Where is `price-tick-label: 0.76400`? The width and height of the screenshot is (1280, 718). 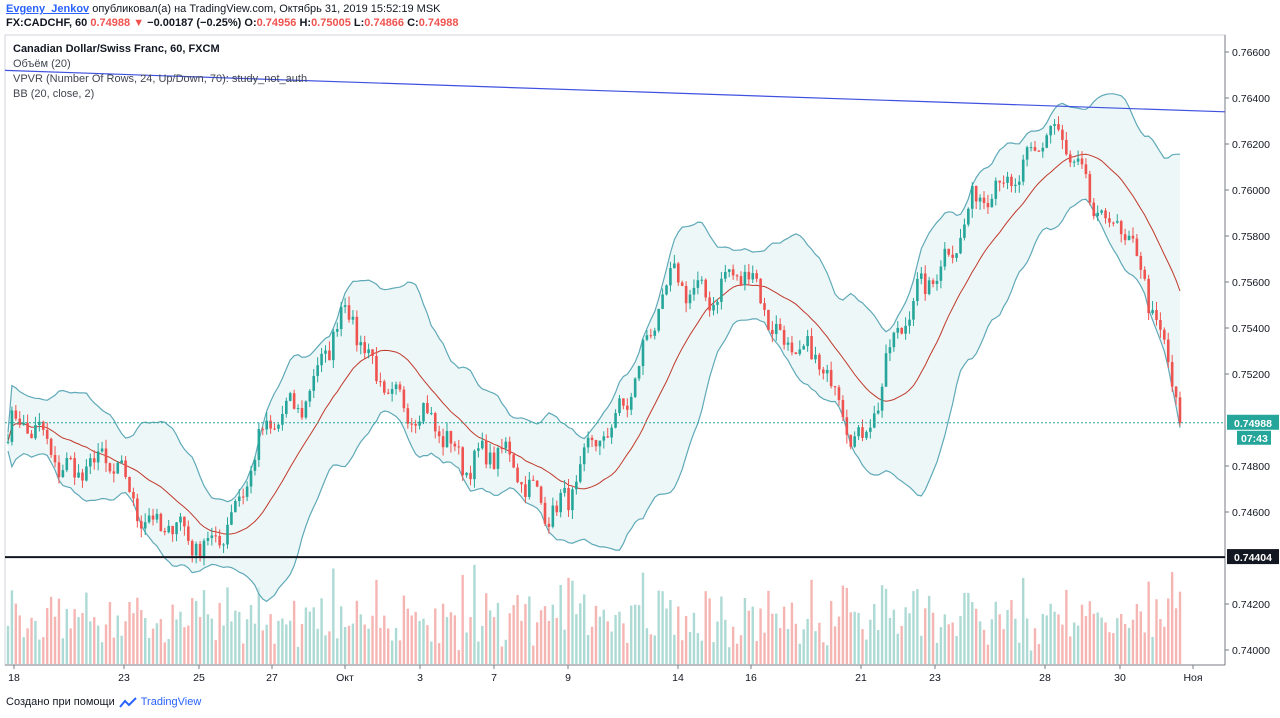
price-tick-label: 0.76400 is located at coordinates (1251, 99).